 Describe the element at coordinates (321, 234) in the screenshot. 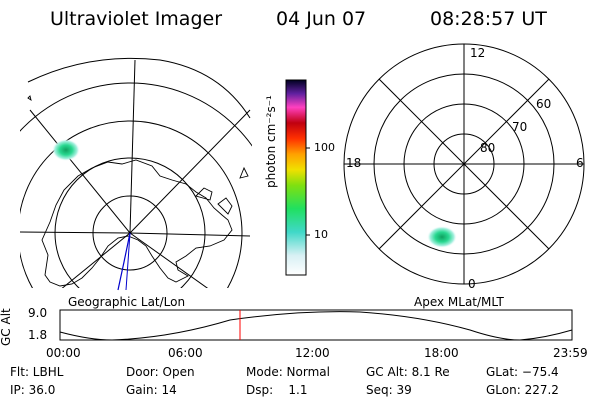

I see `colorbar-tick-10: 10` at that location.